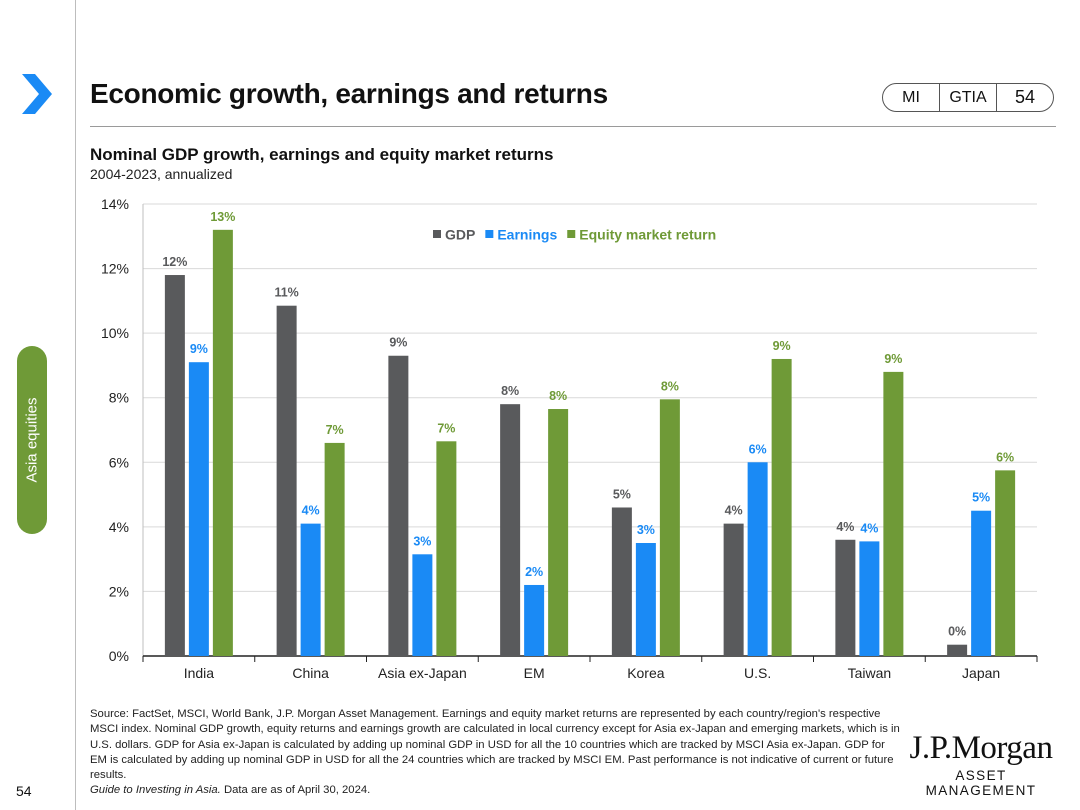 Image resolution: width=1080 pixels, height=810 pixels. What do you see at coordinates (981, 783) in the screenshot?
I see `logo-subtitle: ASSET MANAGEMENT` at bounding box center [981, 783].